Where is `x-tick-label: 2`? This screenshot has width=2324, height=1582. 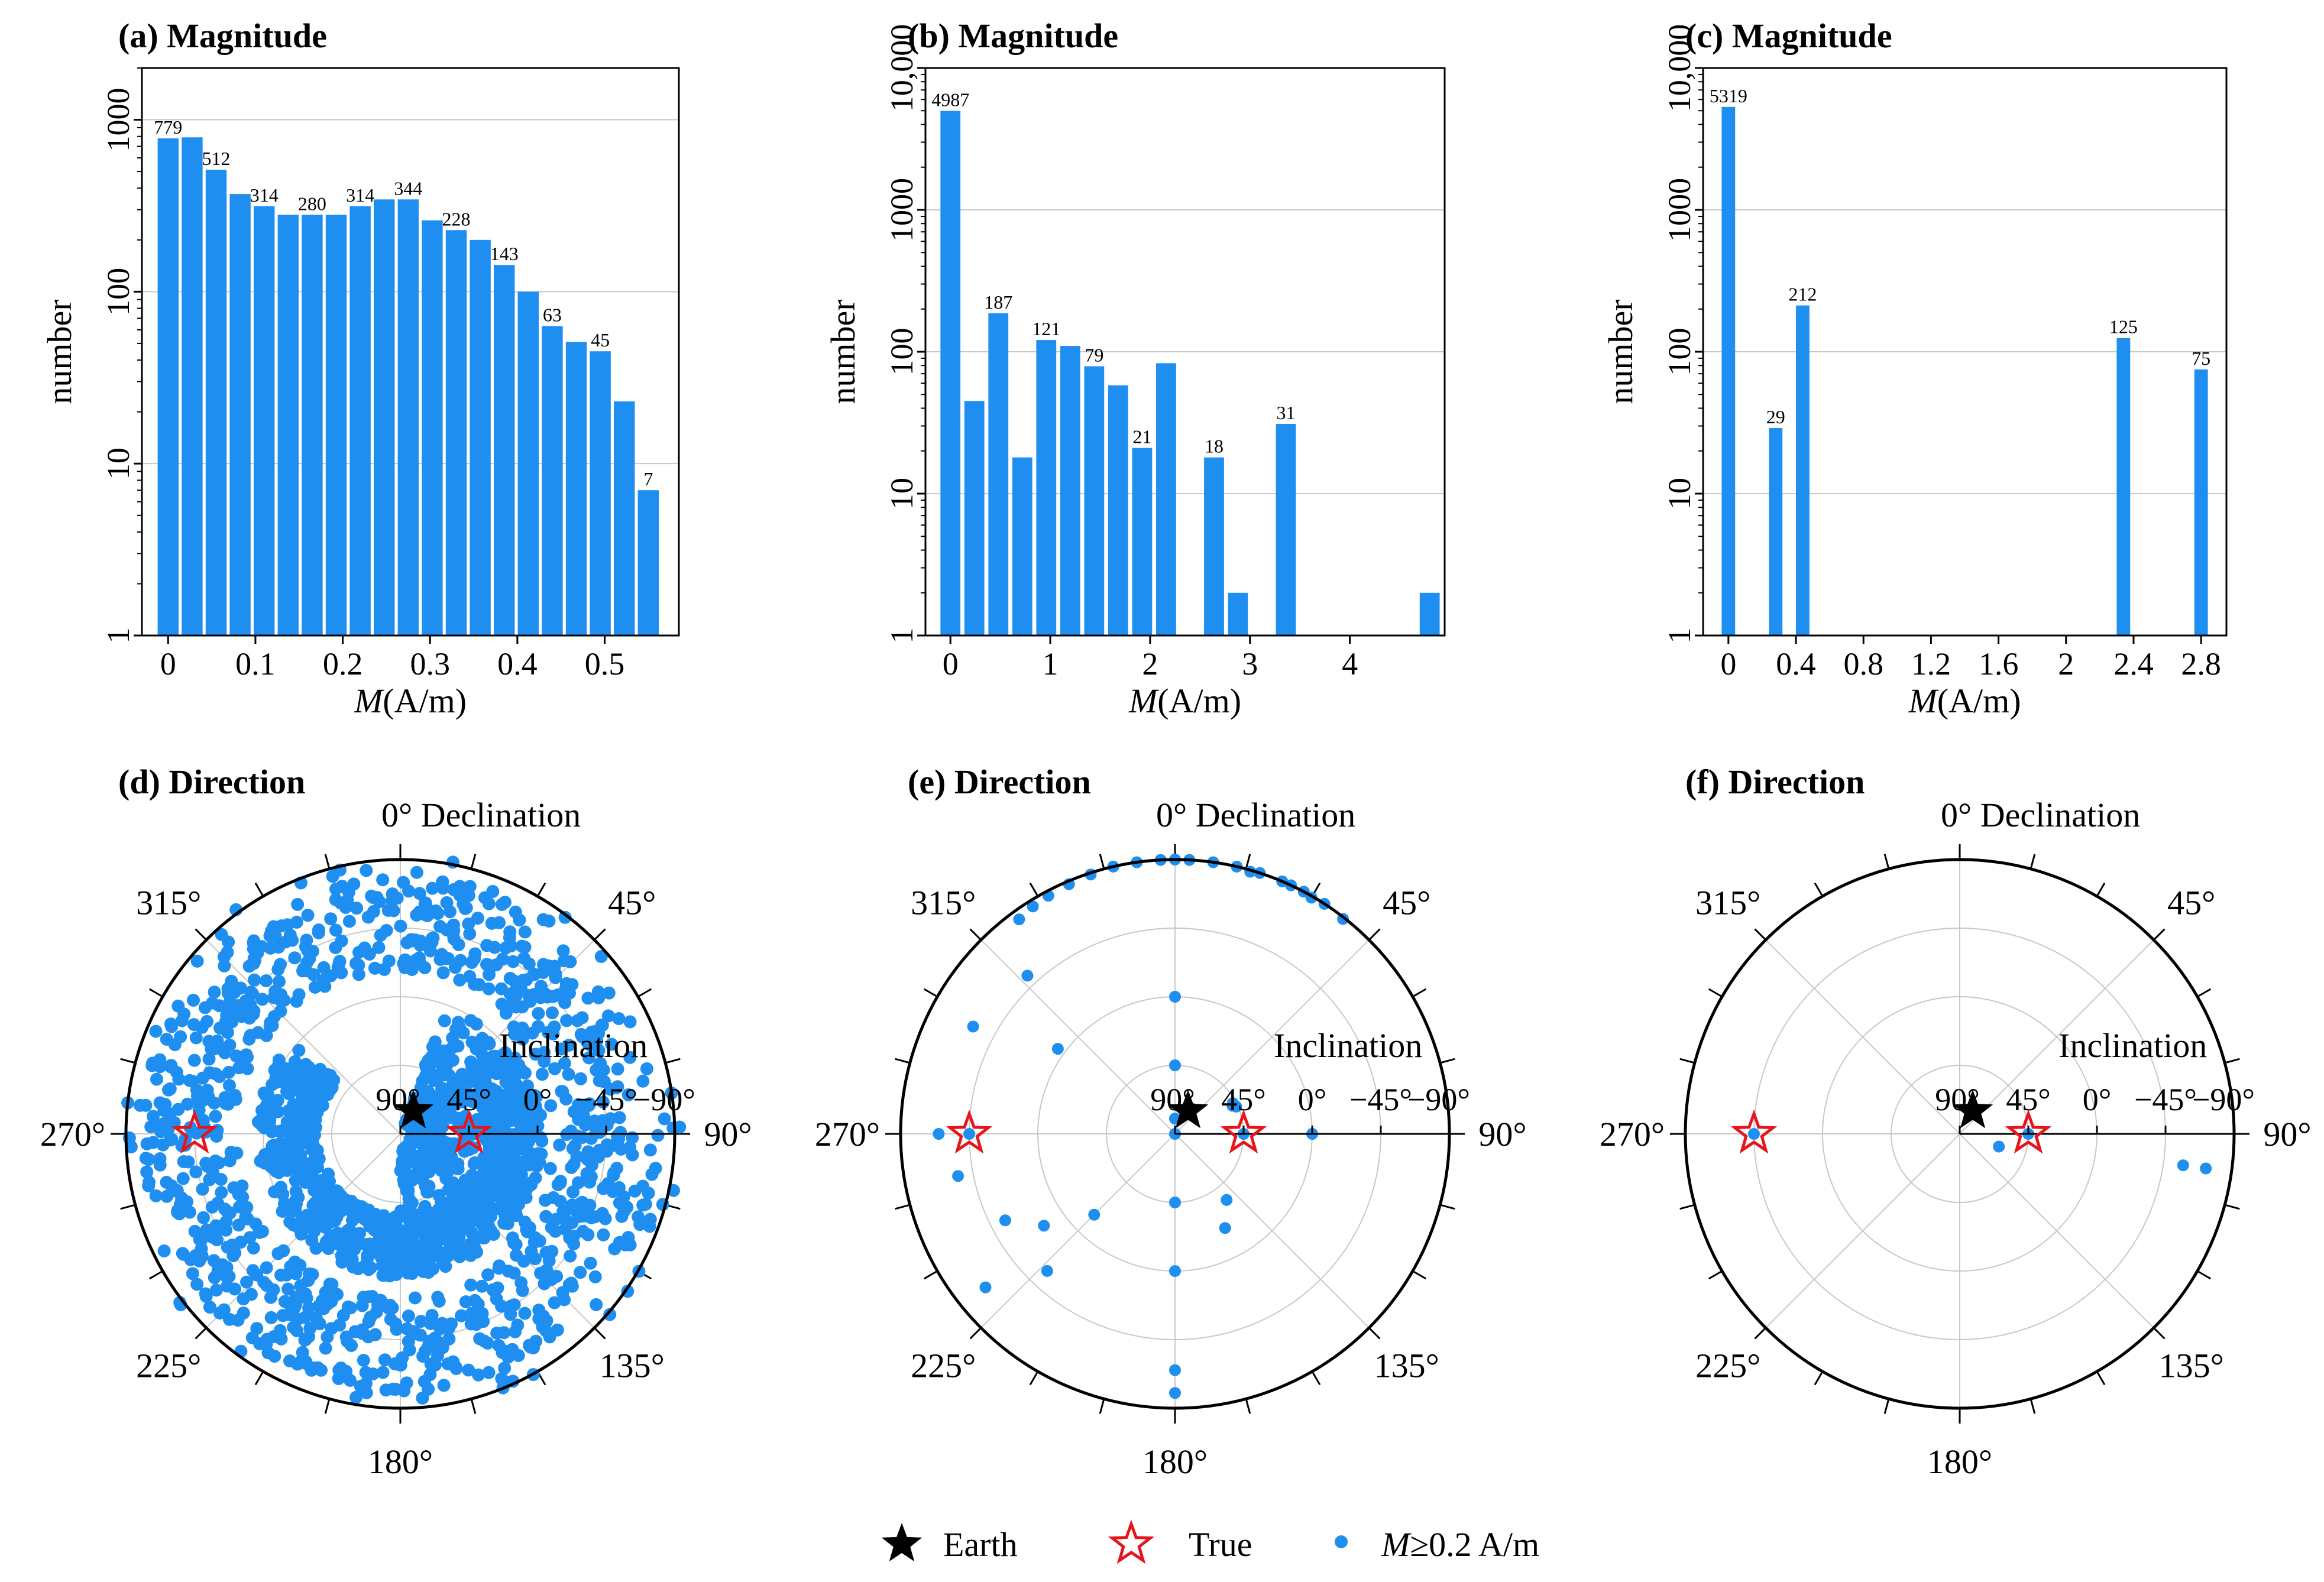
x-tick-label: 2 is located at coordinates (1150, 664).